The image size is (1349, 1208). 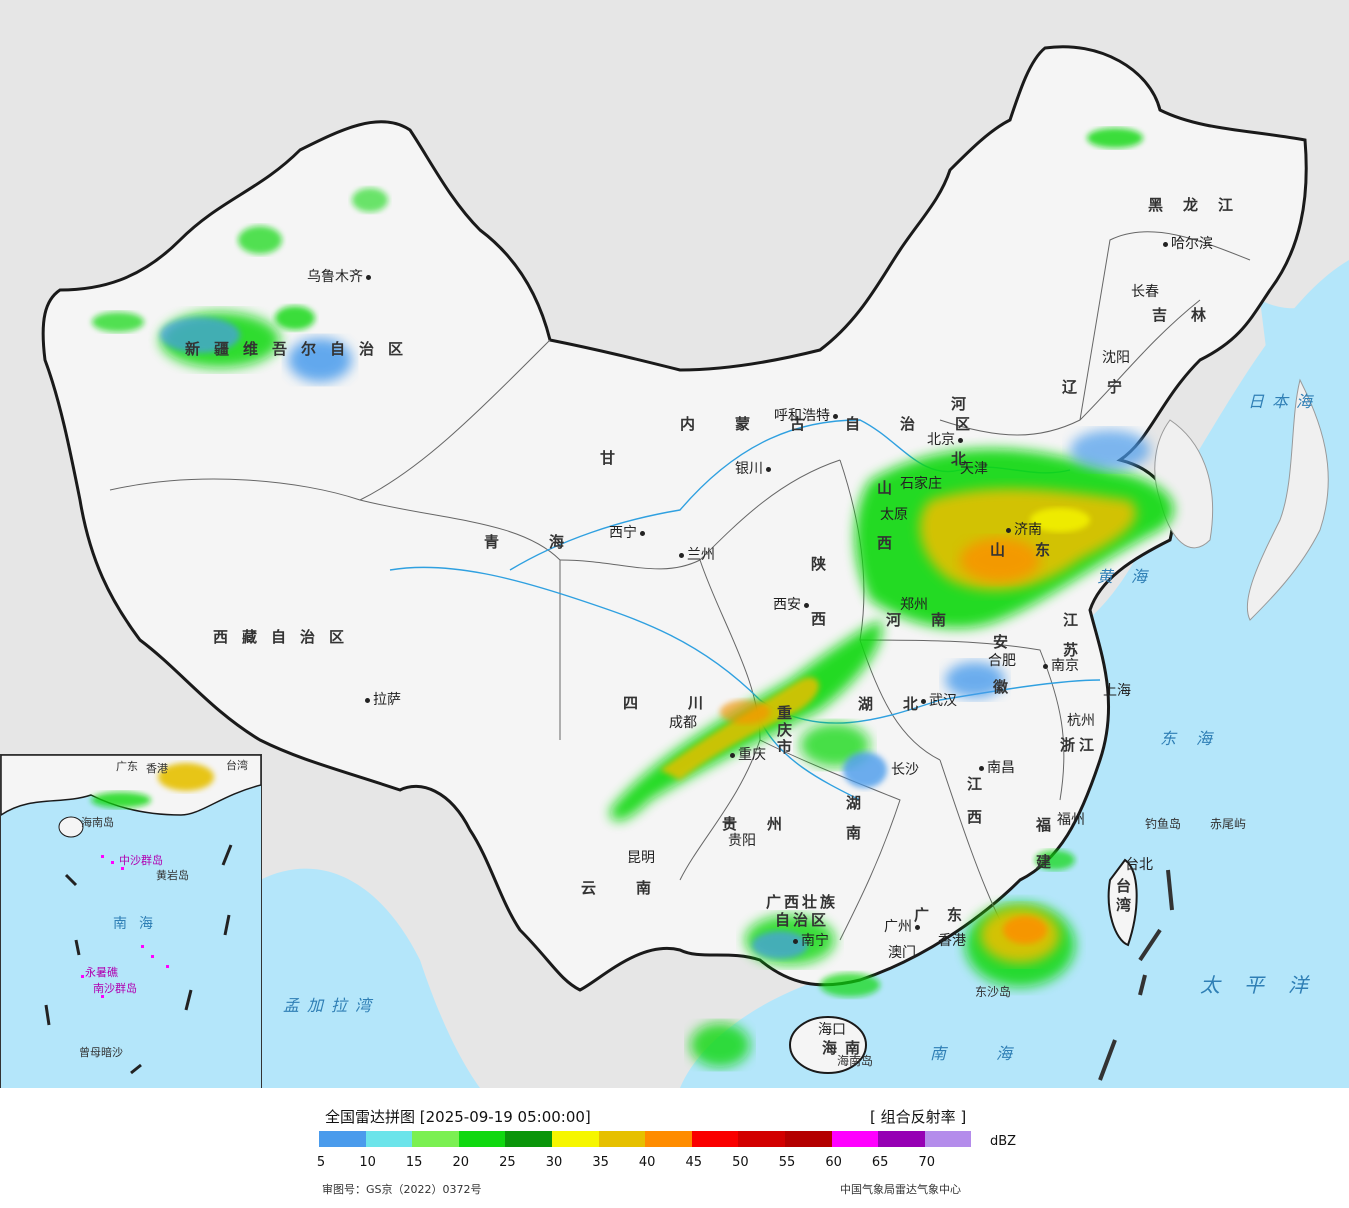 What do you see at coordinates (1003, 1141) in the screenshot?
I see `legend-unit: dBZ` at bounding box center [1003, 1141].